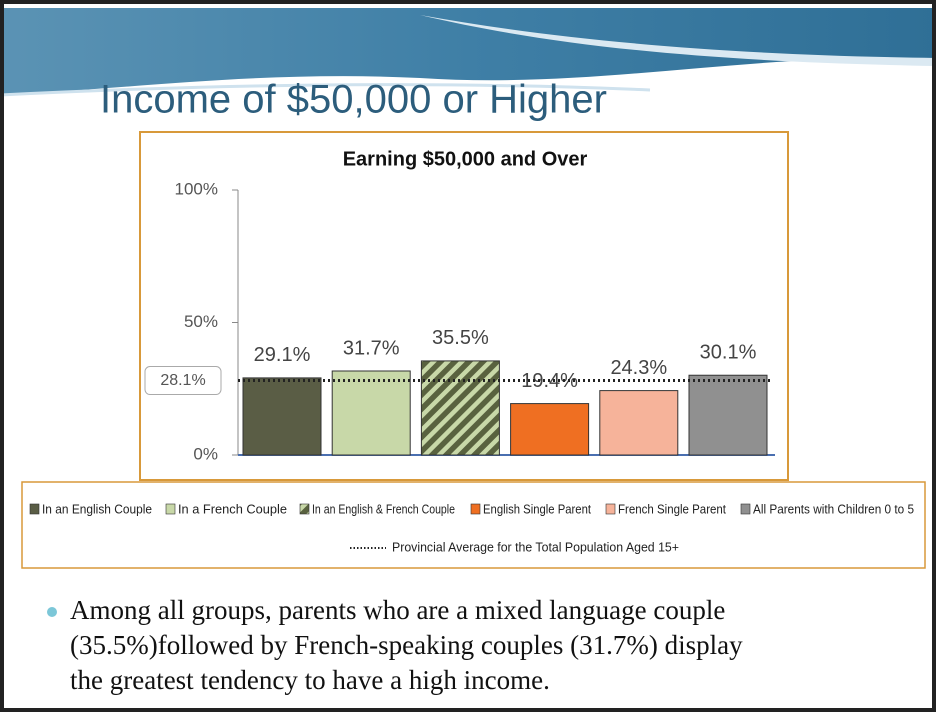  What do you see at coordinates (473, 525) in the screenshot?
I see `legend-box` at bounding box center [473, 525].